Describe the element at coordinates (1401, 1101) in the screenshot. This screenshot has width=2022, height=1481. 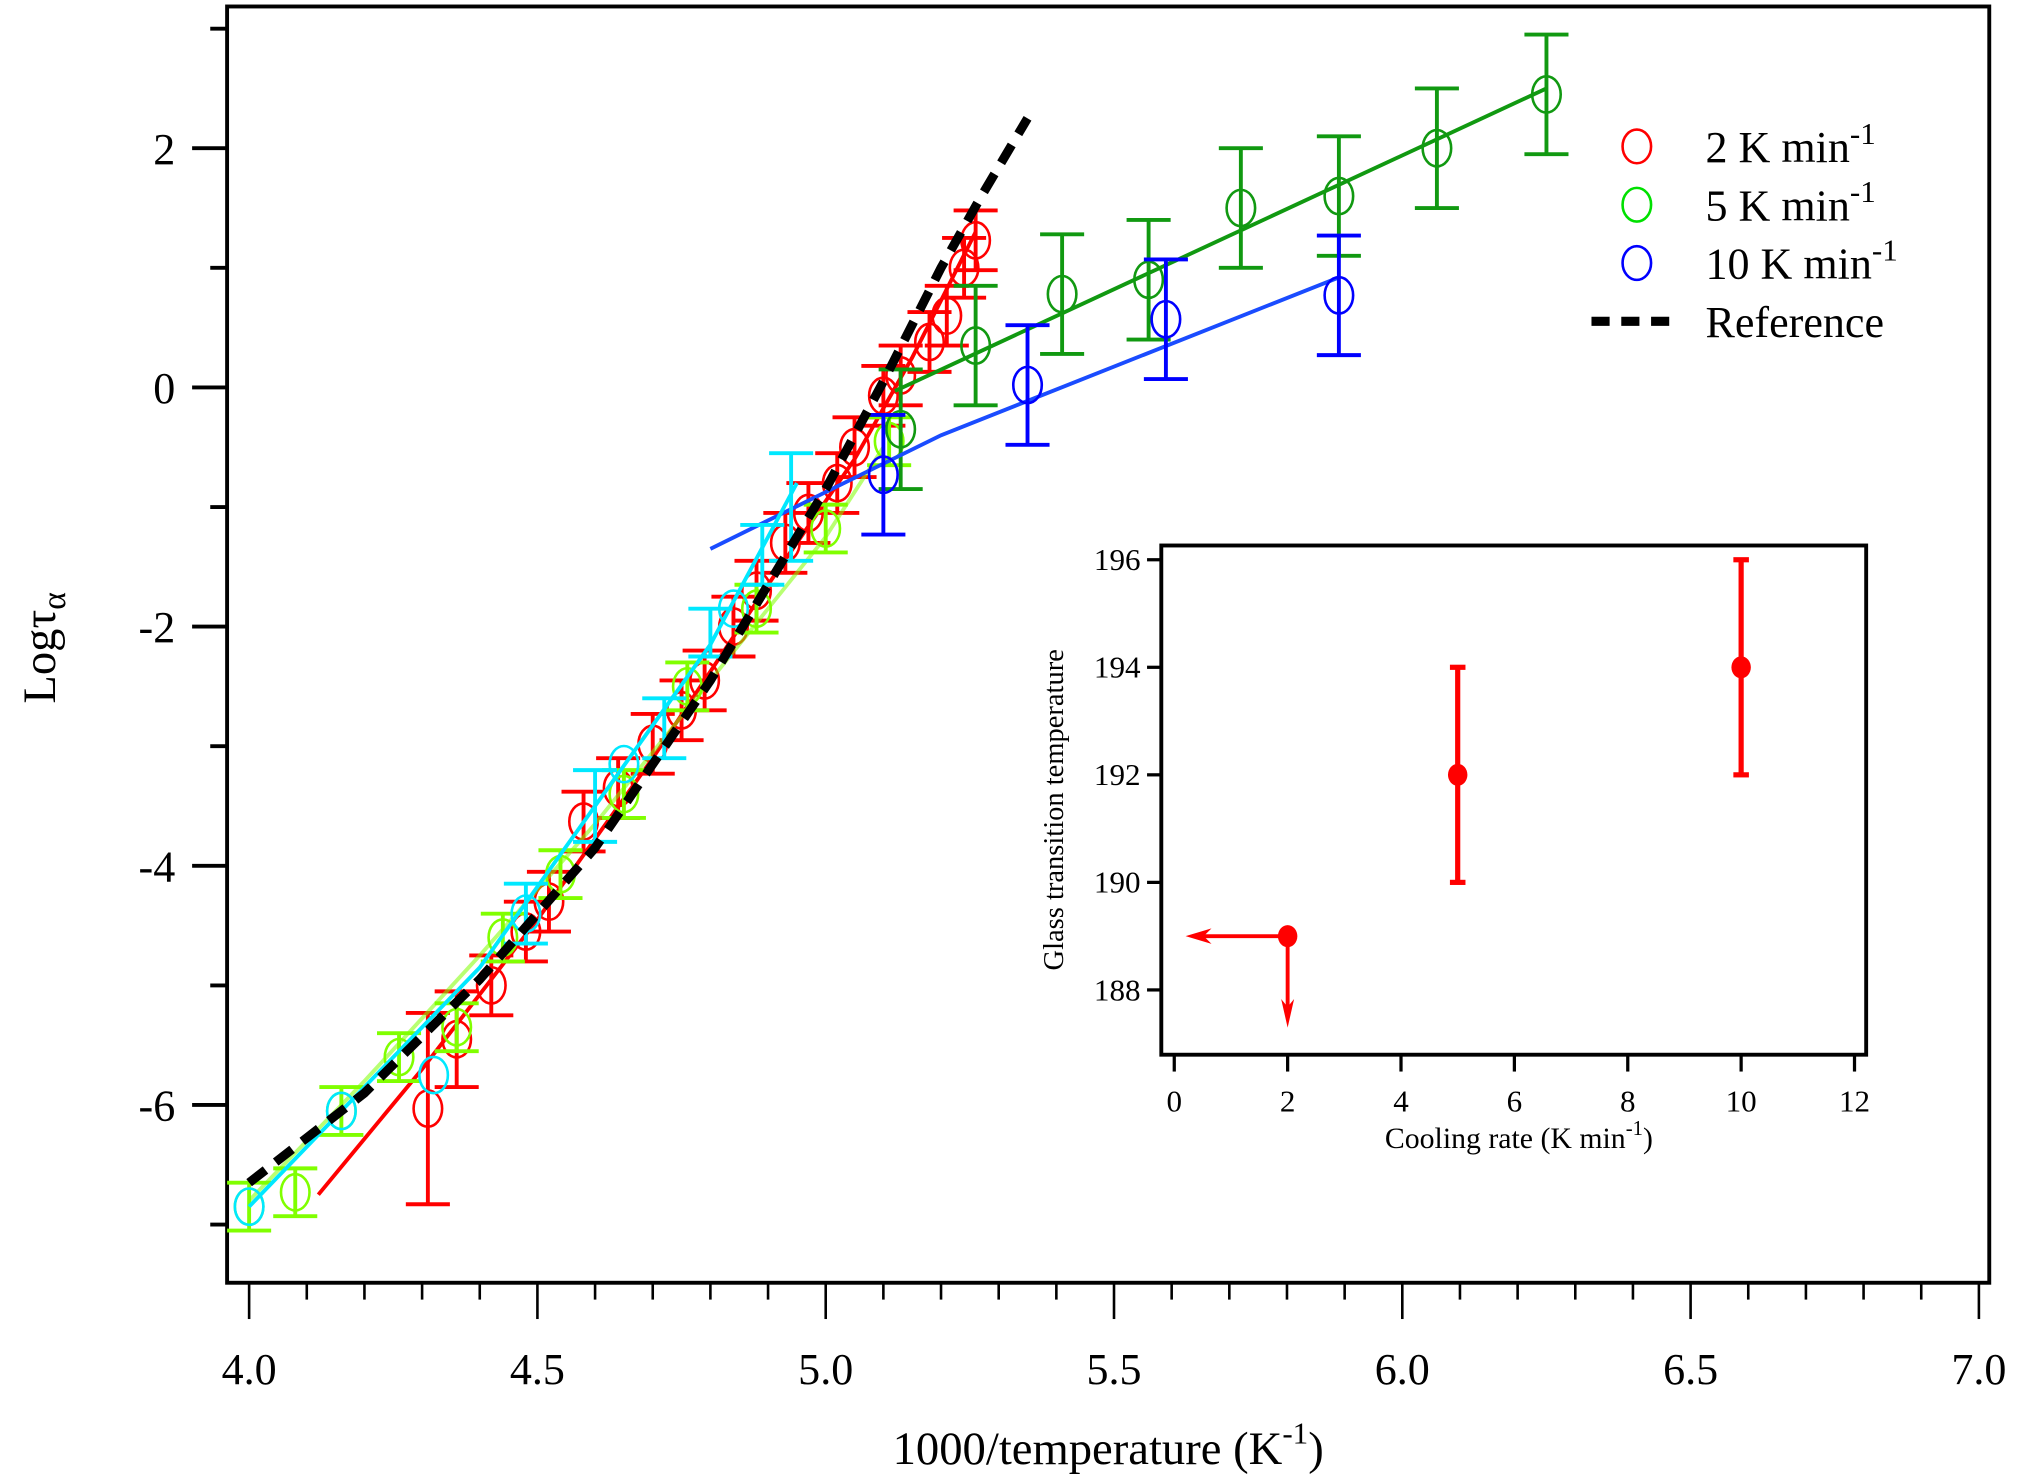
I see `inset-x-tick-label: 4` at that location.